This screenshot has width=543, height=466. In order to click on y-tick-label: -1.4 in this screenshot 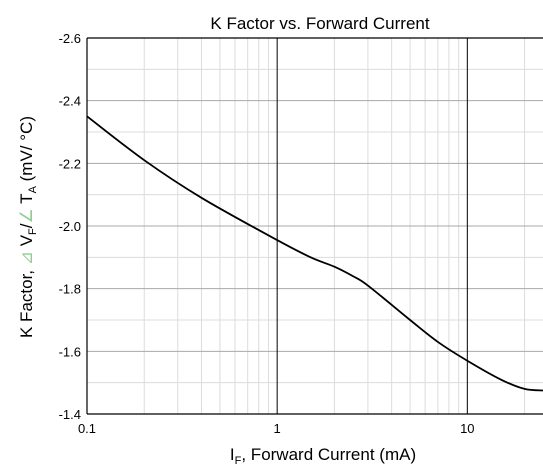, I will do `click(70, 414)`.